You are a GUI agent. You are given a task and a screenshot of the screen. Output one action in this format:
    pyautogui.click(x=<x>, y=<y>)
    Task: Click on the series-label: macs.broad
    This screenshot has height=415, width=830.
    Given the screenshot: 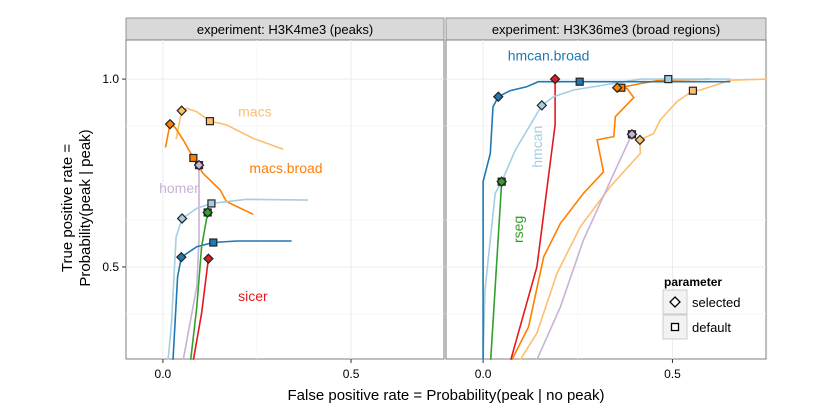 What is the action you would take?
    pyautogui.click(x=285, y=168)
    